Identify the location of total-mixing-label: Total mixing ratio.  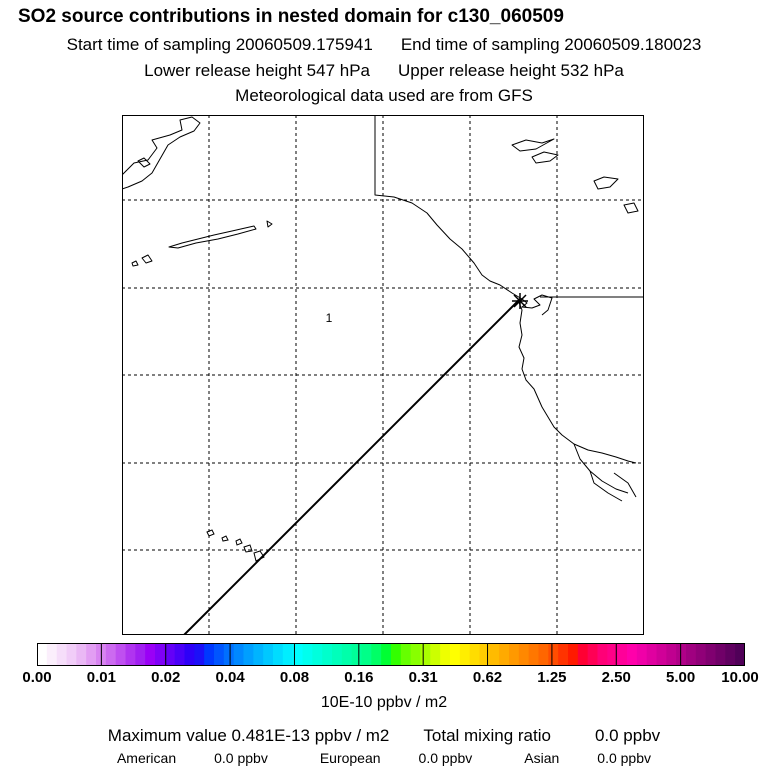
(487, 735).